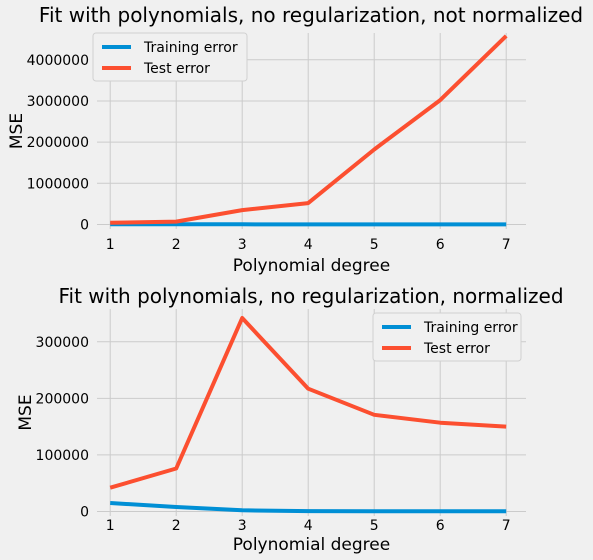  I want to click on y-tick-label: 3000000, so click(58, 102).